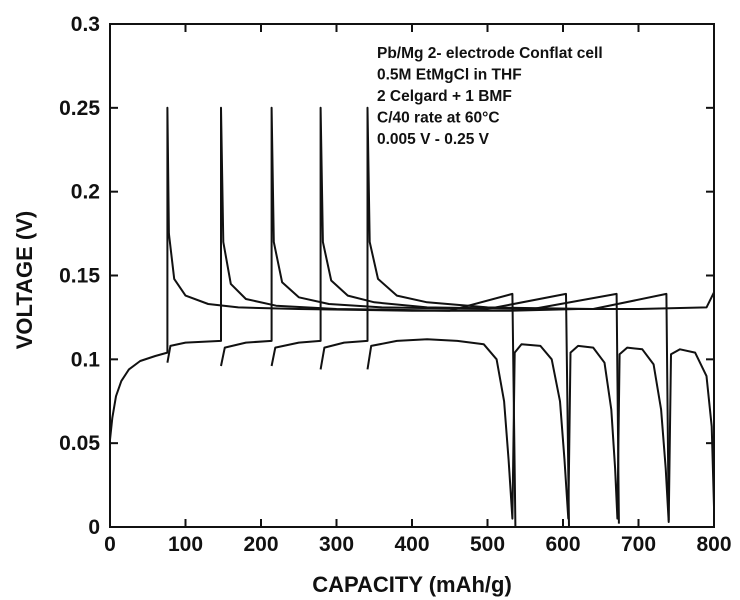  Describe the element at coordinates (85, 192) in the screenshot. I see `y-tick-label: 0.2` at that location.